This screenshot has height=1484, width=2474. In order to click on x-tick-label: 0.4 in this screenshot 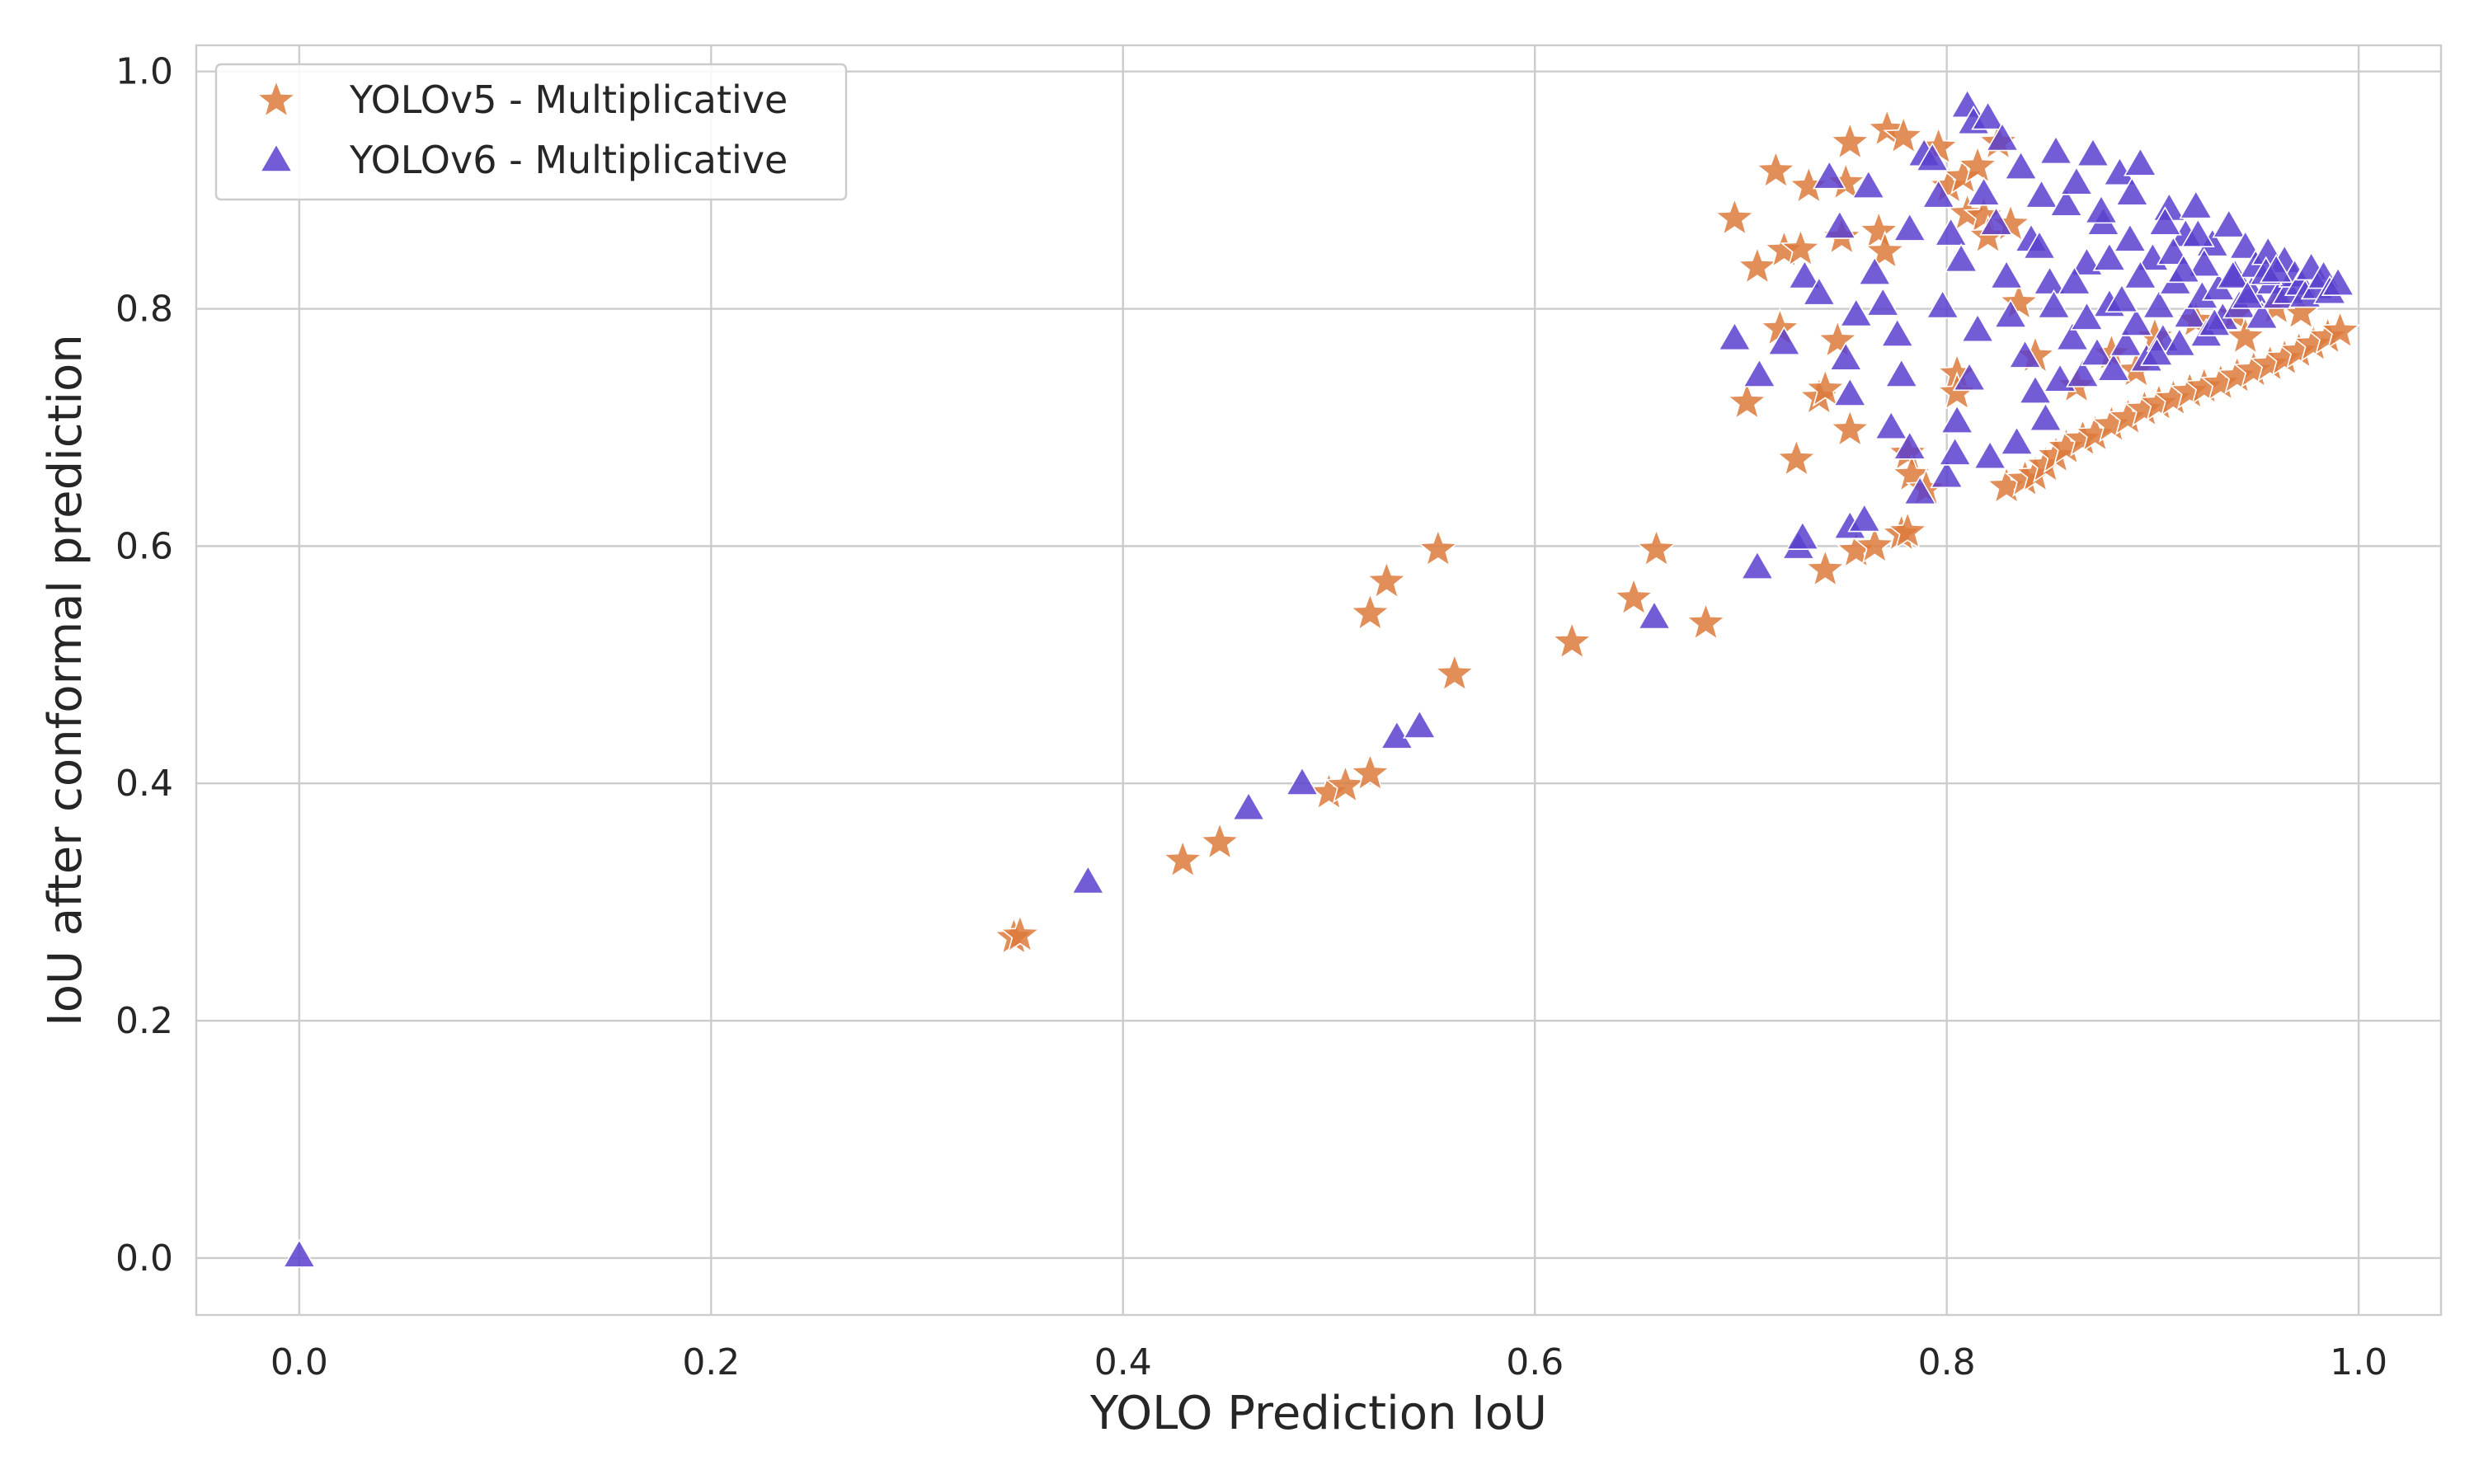, I will do `click(1123, 1362)`.